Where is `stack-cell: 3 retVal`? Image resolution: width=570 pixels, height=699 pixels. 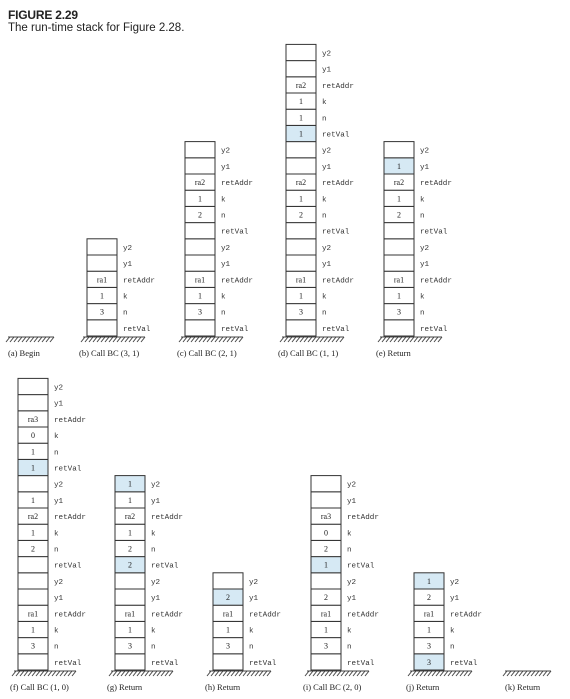 stack-cell: 3 retVal is located at coordinates (445, 662).